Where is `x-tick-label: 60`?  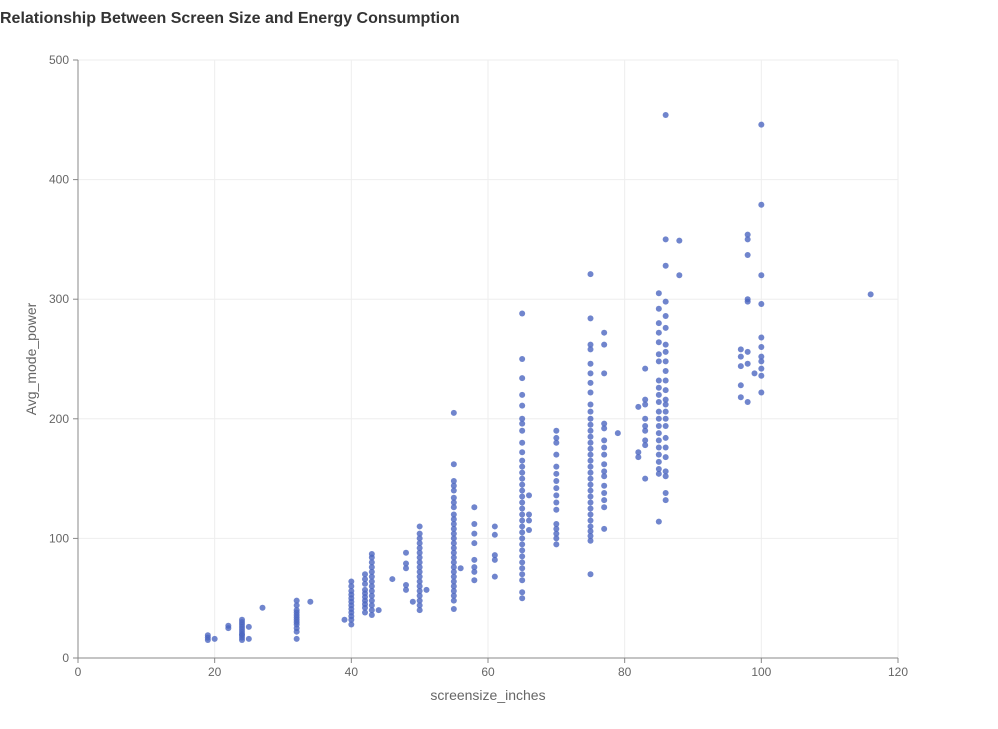
x-tick-label: 60 is located at coordinates (488, 672).